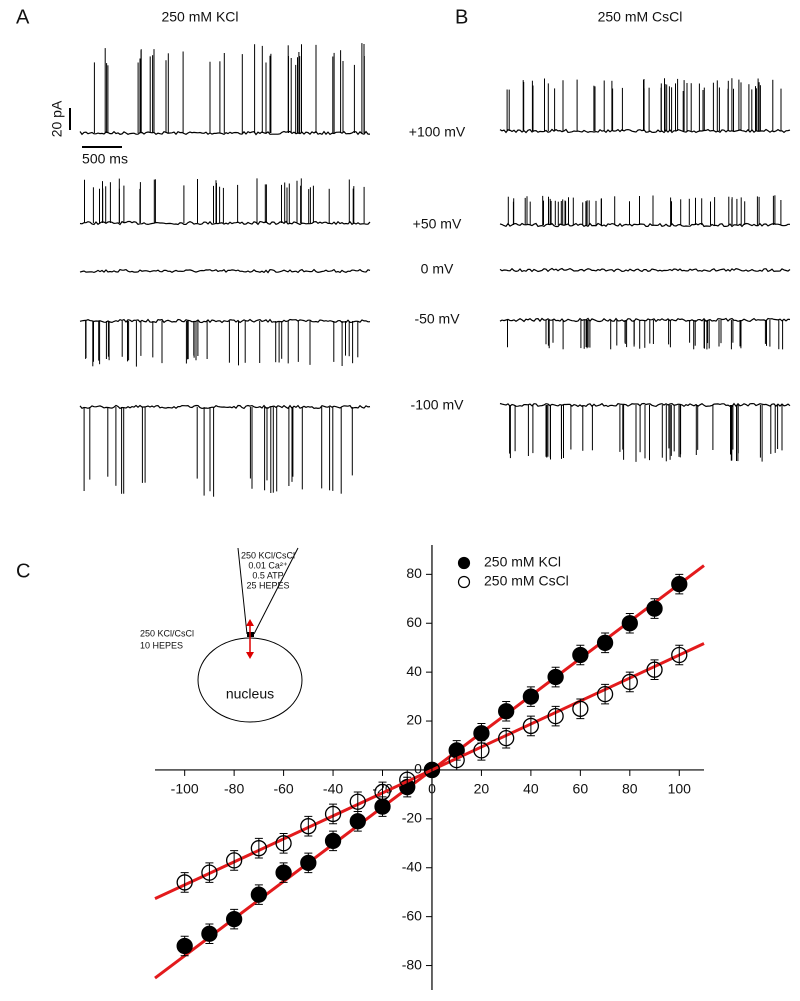  What do you see at coordinates (581, 789) in the screenshot?
I see `x-tick-label: 60` at bounding box center [581, 789].